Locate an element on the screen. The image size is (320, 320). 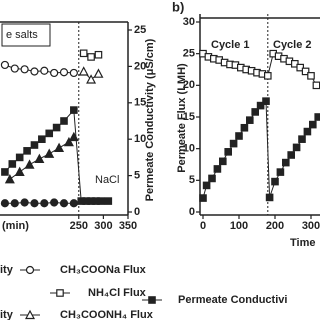
annotation: NaCl is located at coordinates (107, 180).